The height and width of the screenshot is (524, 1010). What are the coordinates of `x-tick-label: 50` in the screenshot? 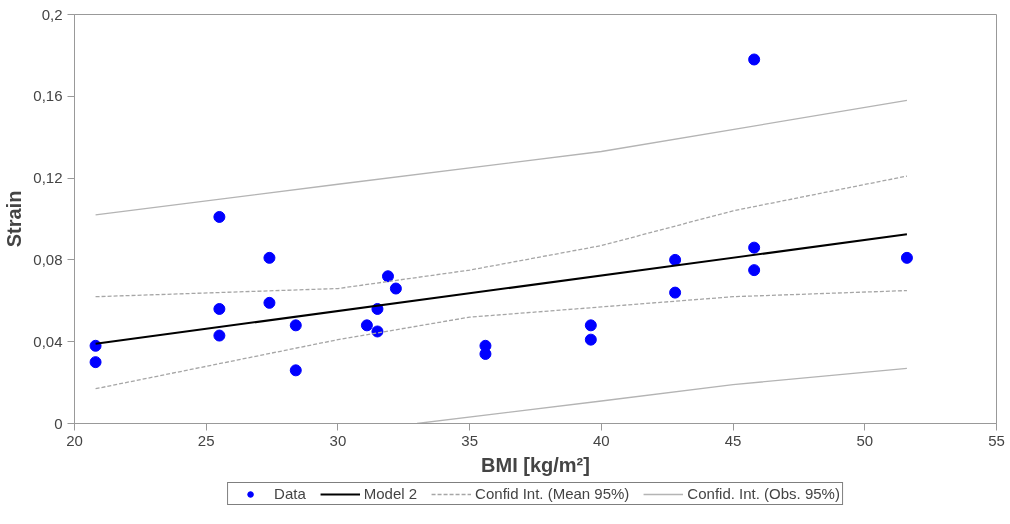 It's located at (865, 440).